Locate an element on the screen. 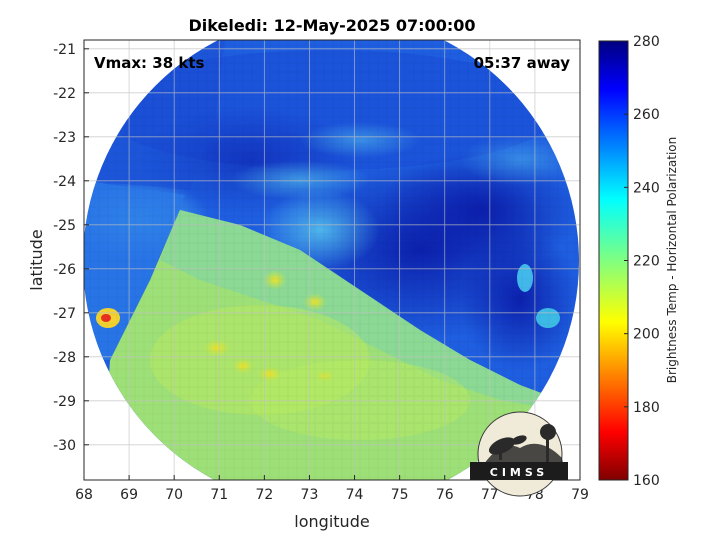 The width and height of the screenshot is (720, 540). colorbar-ticks: 160 180 200 220 240 260 280 is located at coordinates (642, 261).